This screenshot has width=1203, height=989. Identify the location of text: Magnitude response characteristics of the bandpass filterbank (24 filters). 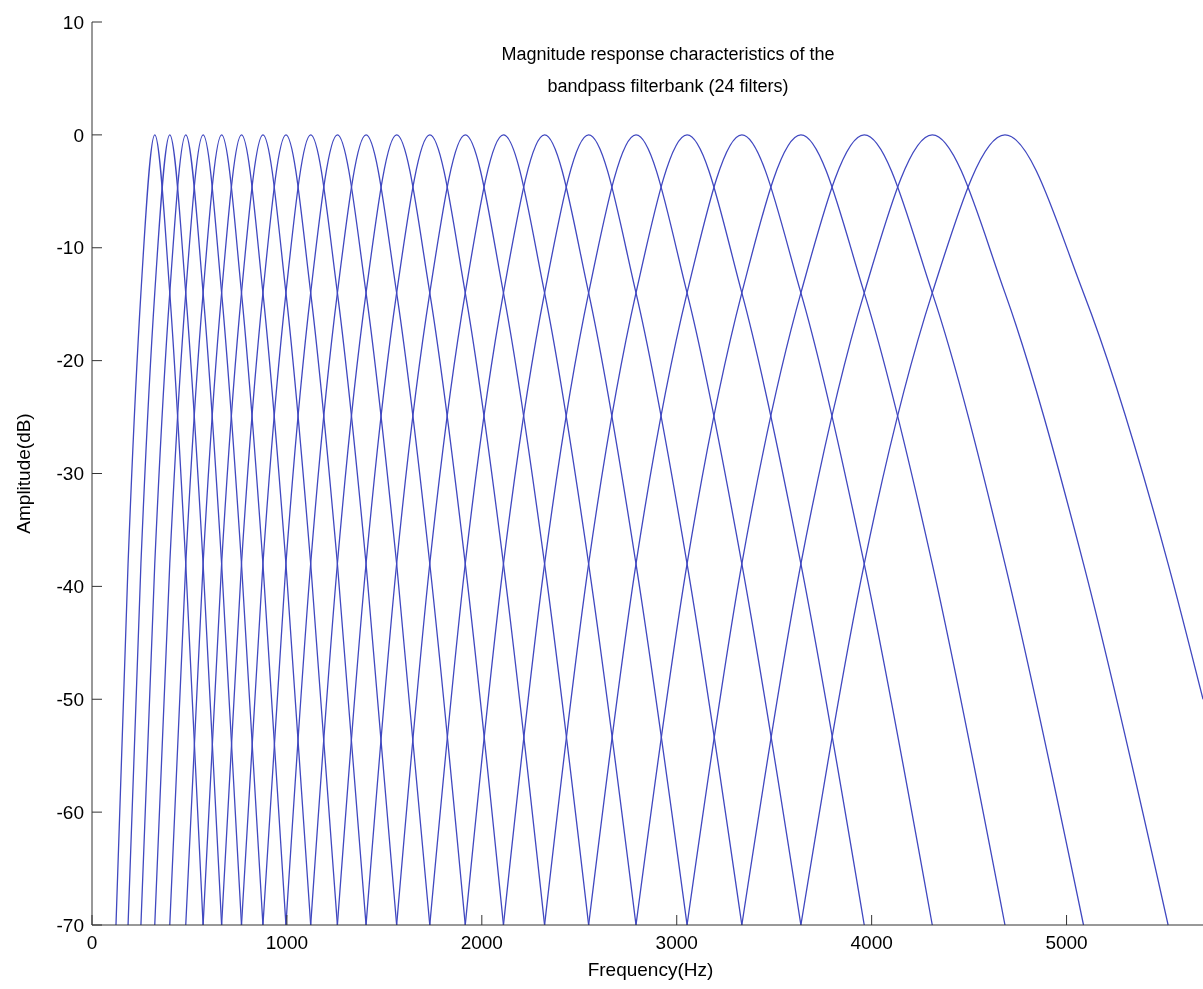
(668, 70).